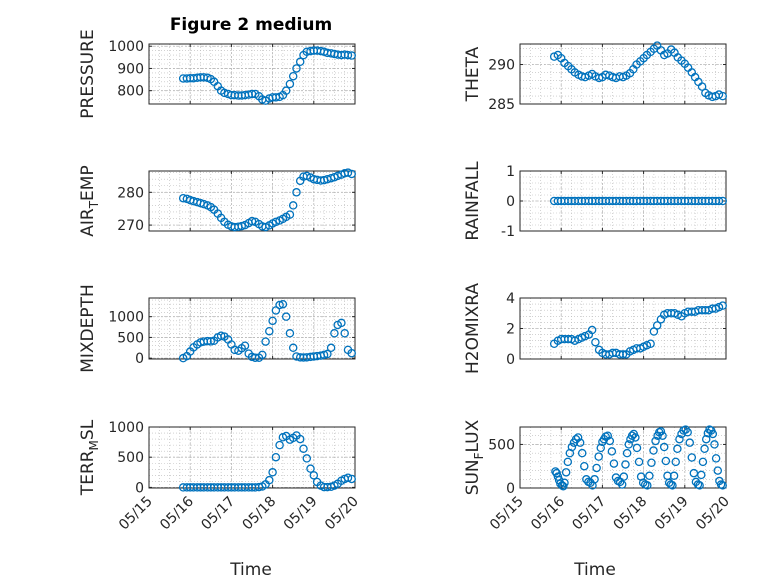 Image resolution: width=778 pixels, height=583 pixels. What do you see at coordinates (501, 66) in the screenshot?
I see `y-tick-label: 290` at bounding box center [501, 66].